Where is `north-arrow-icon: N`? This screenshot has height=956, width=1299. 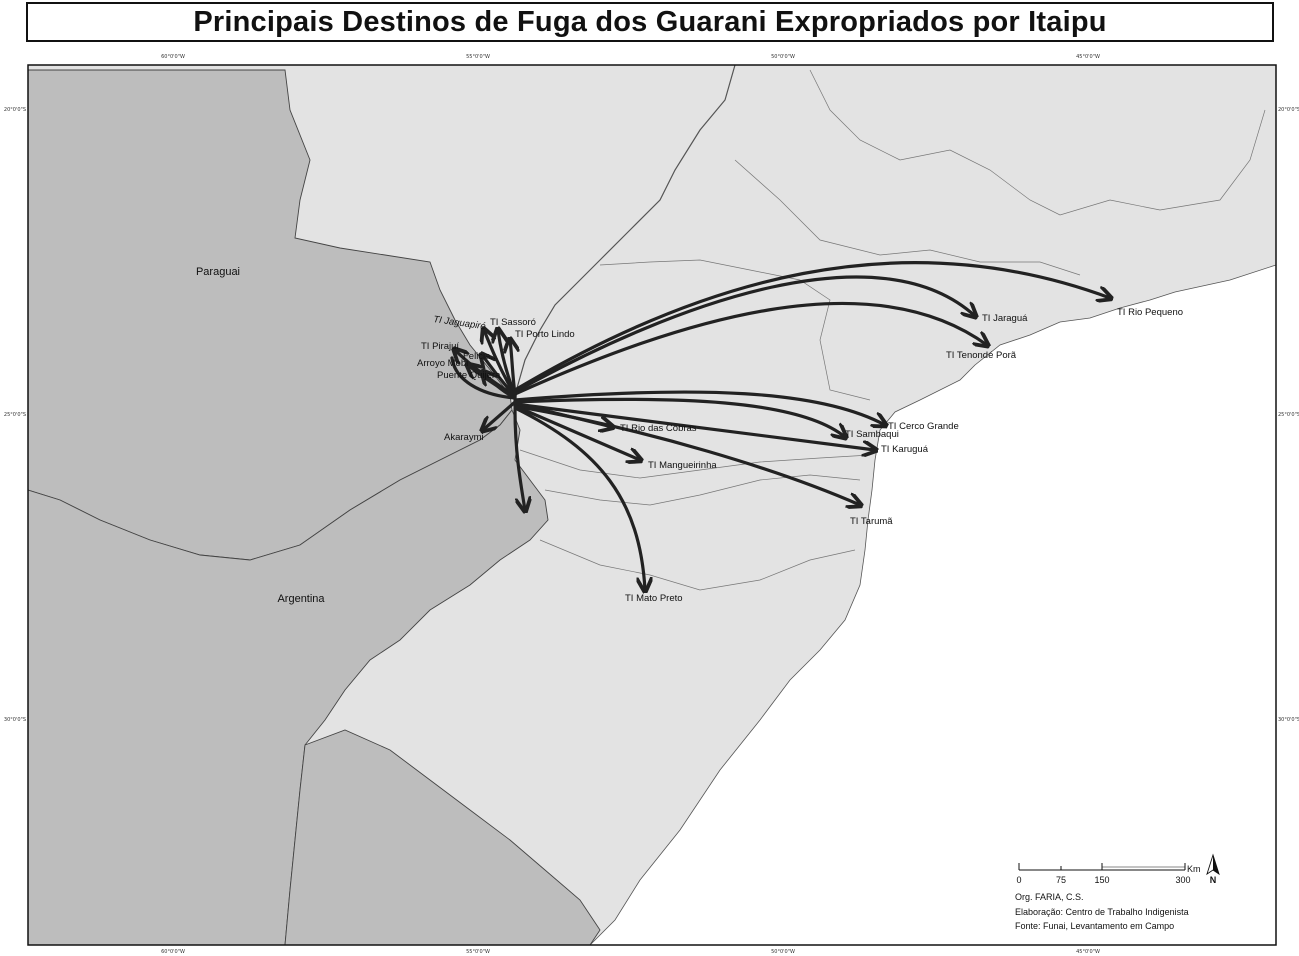 north-arrow-icon: N is located at coordinates (1213, 869).